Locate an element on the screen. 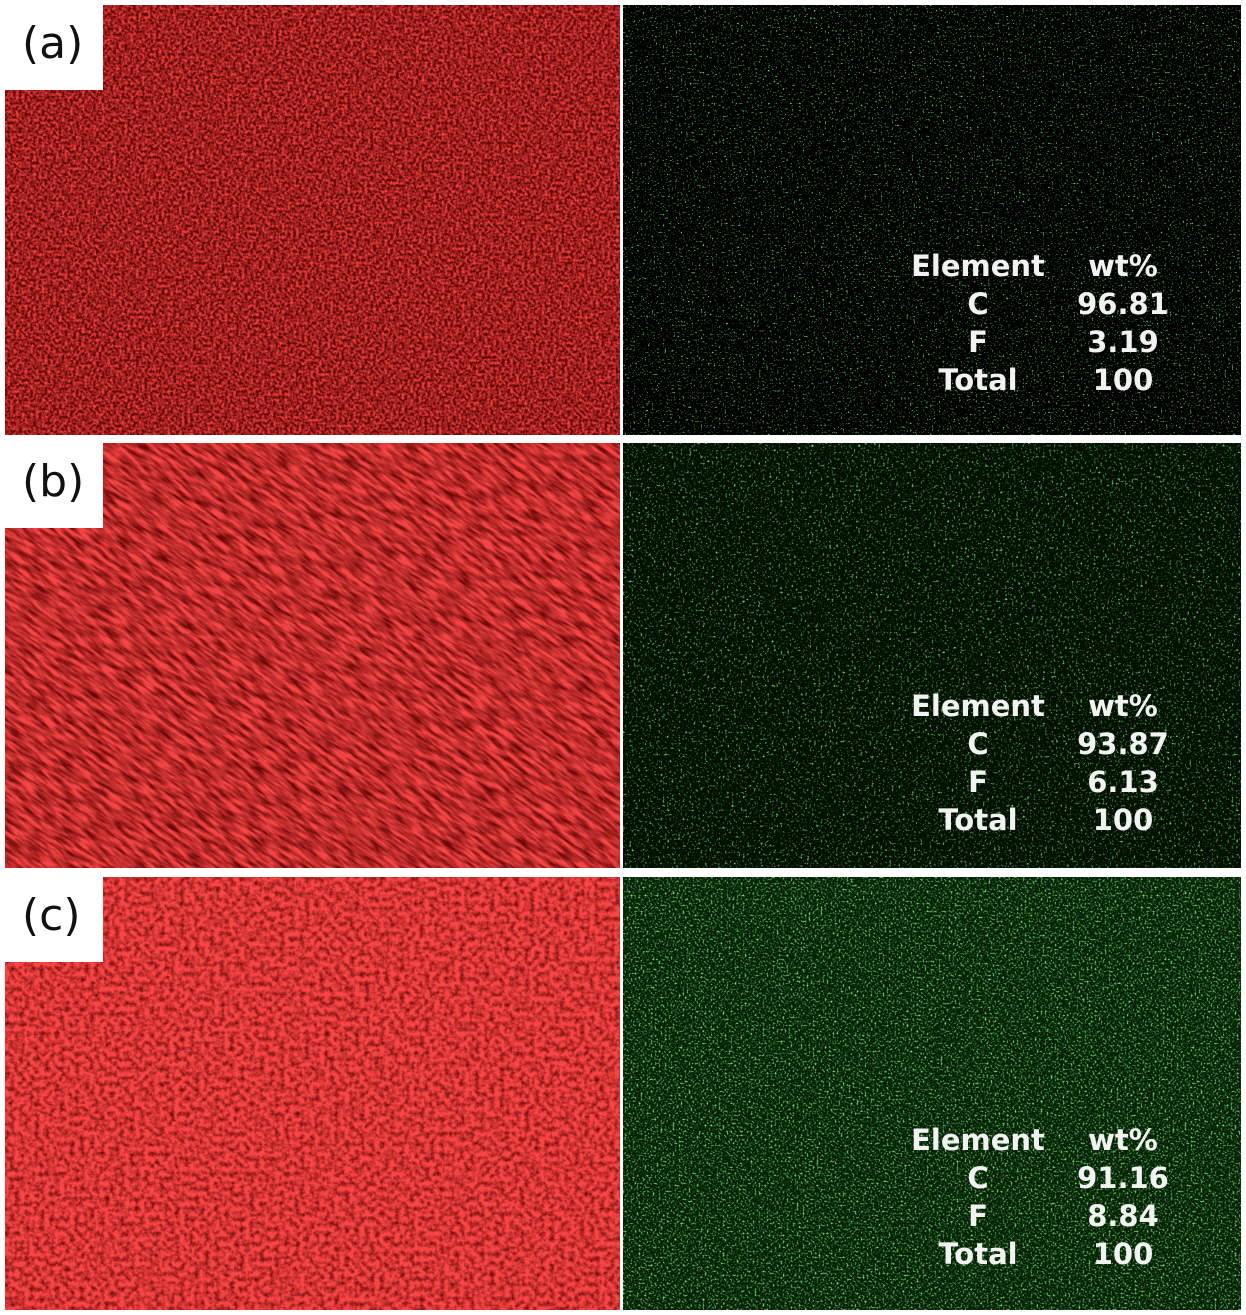 This screenshot has height=1315, width=1246. value-c: 91.16 is located at coordinates (1123, 1178).